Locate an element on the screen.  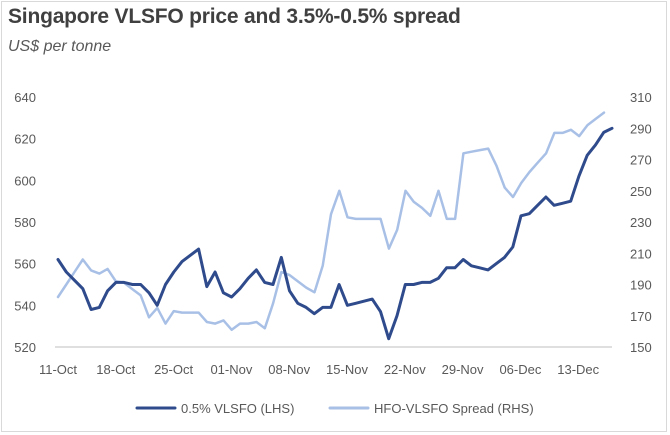
right-tick-label: 190 is located at coordinates (641, 285).